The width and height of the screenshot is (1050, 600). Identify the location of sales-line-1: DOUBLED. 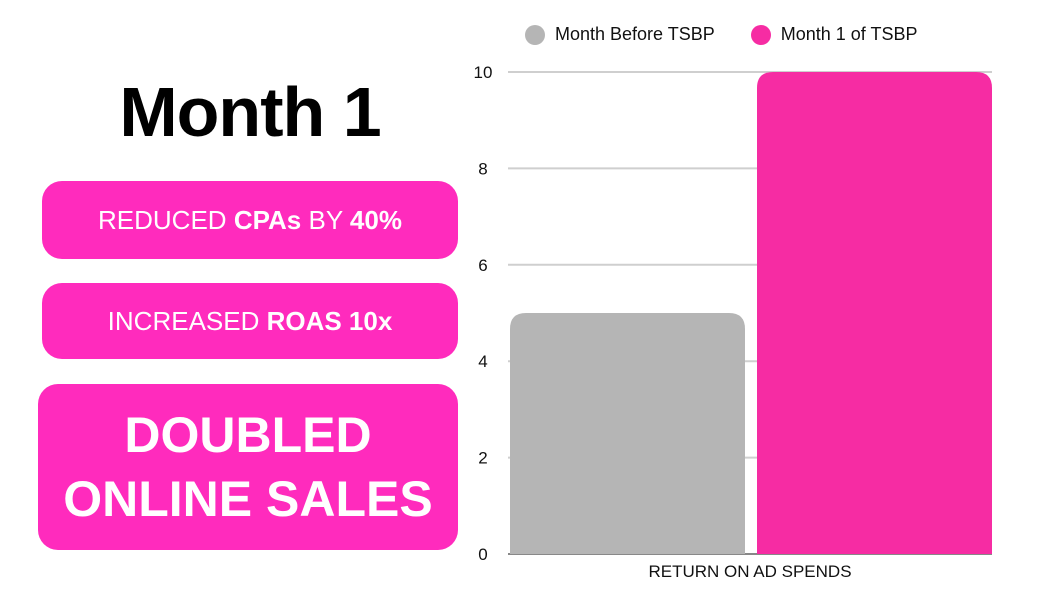
(248, 435).